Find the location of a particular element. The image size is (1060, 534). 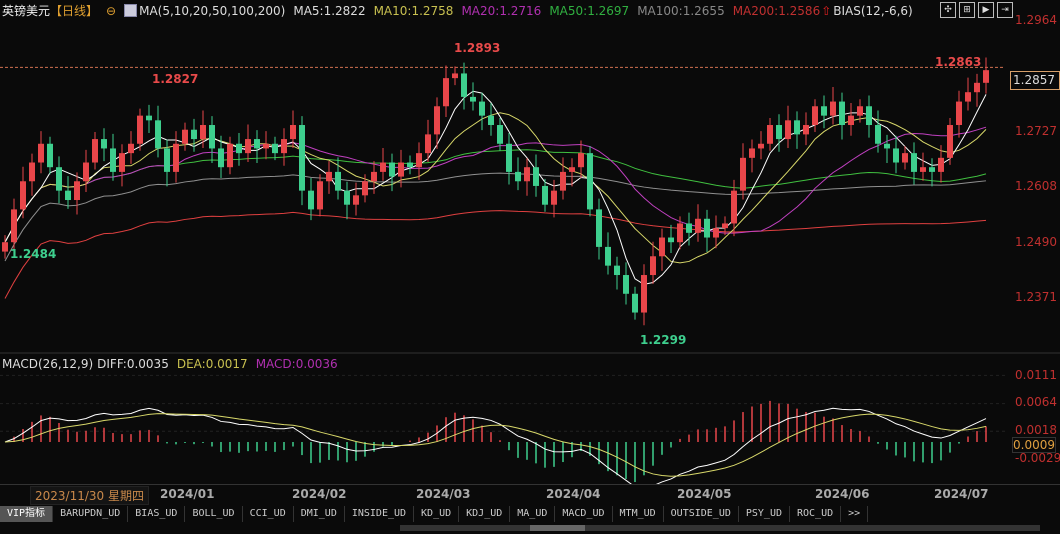

indicator-icon is located at coordinates (131, 10).